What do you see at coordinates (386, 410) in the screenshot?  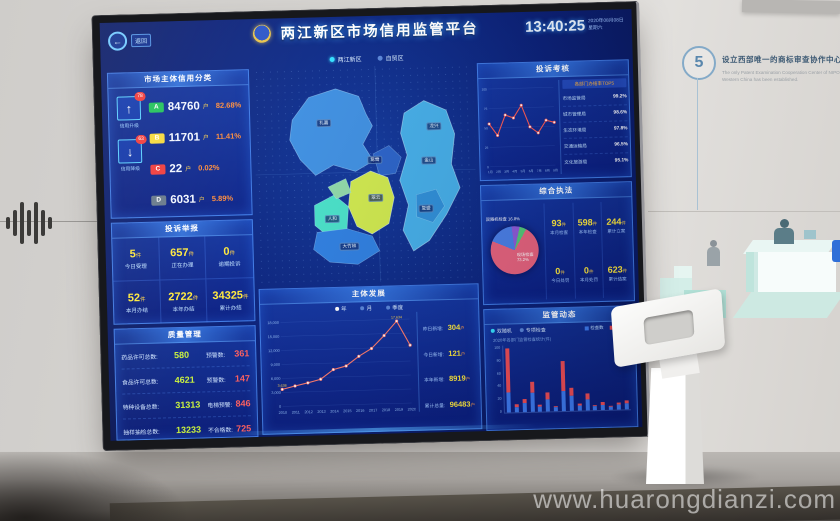 I see `svg-text: 2018` at bounding box center [386, 410].